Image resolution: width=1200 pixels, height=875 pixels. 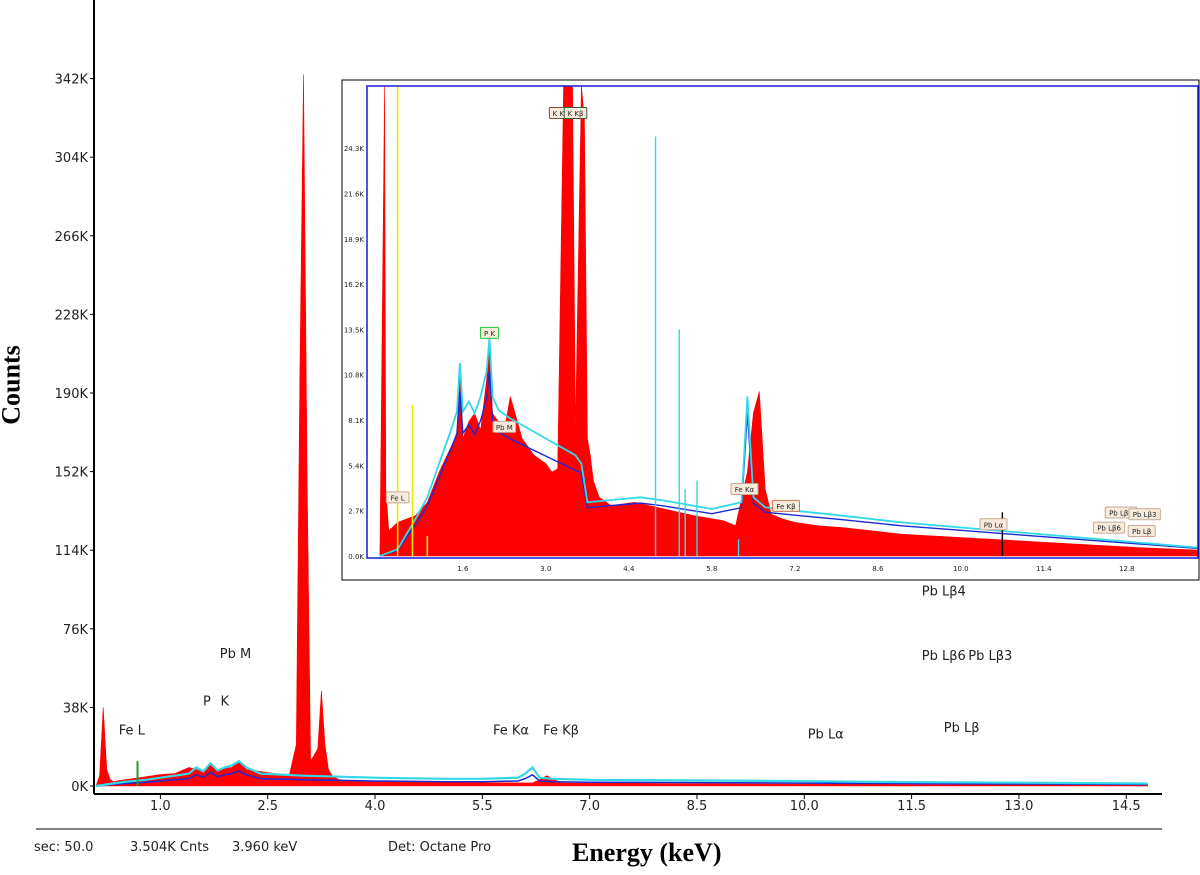 I want to click on status-energy: 3.960 keV, so click(x=265, y=847).